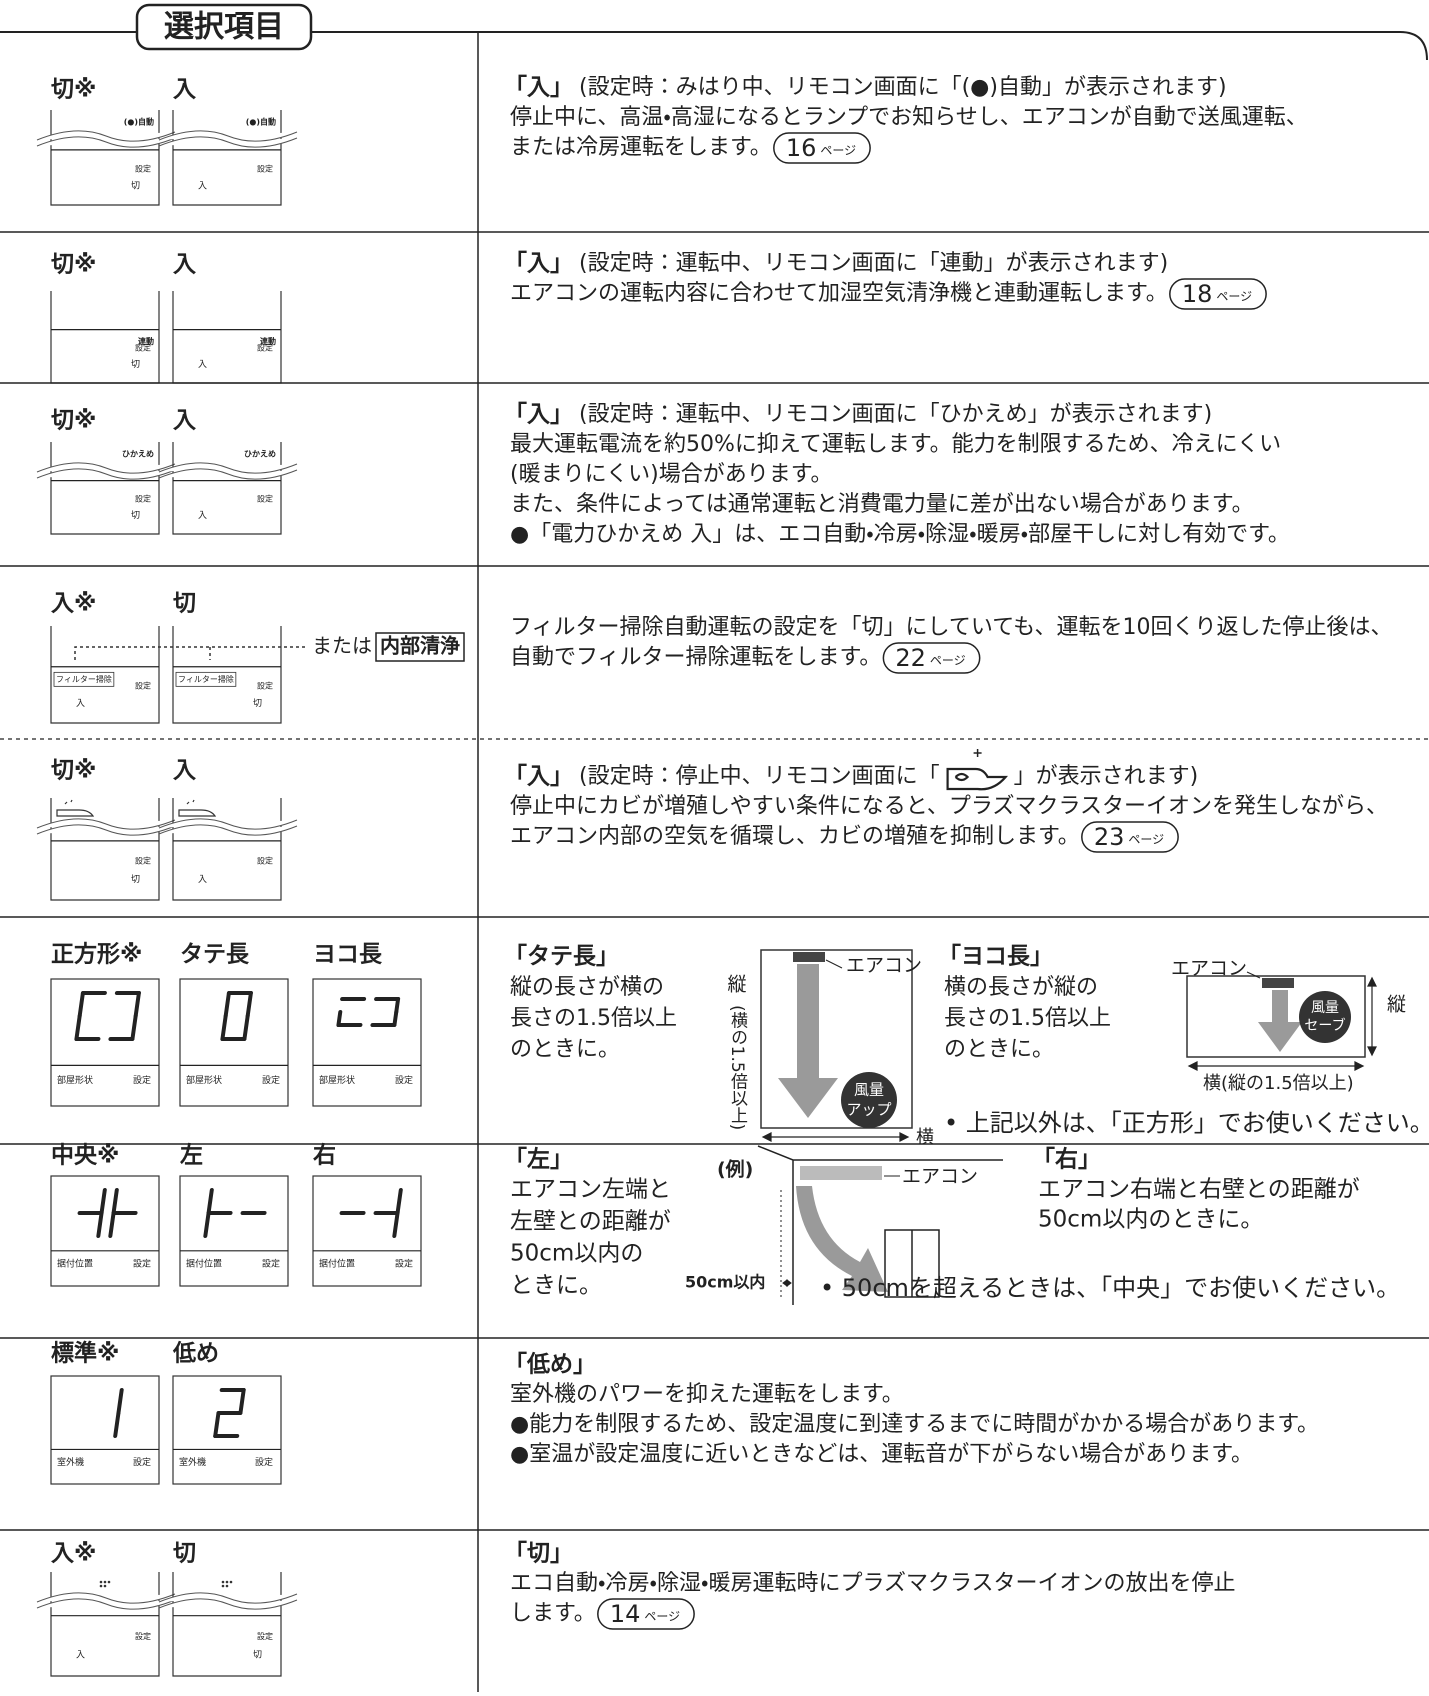 This screenshot has width=1429, height=1696. I want to click on description-line: 最大運転電流を約50%に抑えて運転します。能力を制限するため、冷えにくい, so click(895, 444).